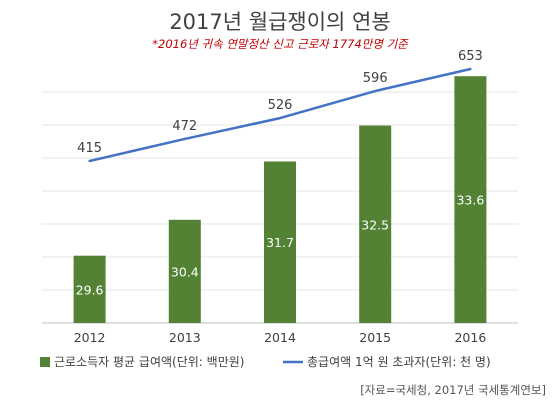  Describe the element at coordinates (185, 337) in the screenshot. I see `x-tick-label: 2013` at that location.